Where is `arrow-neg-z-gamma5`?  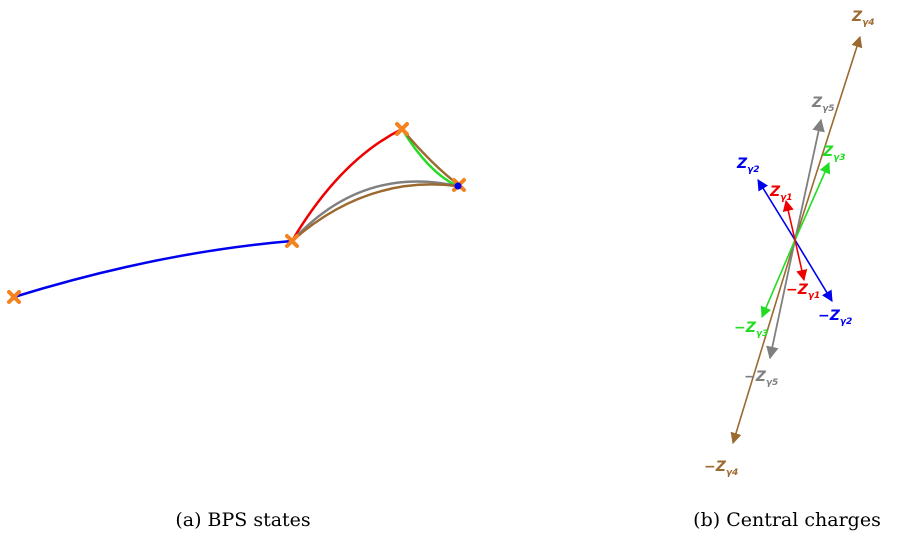
arrow-neg-z-gamma5 is located at coordinates (781, 299).